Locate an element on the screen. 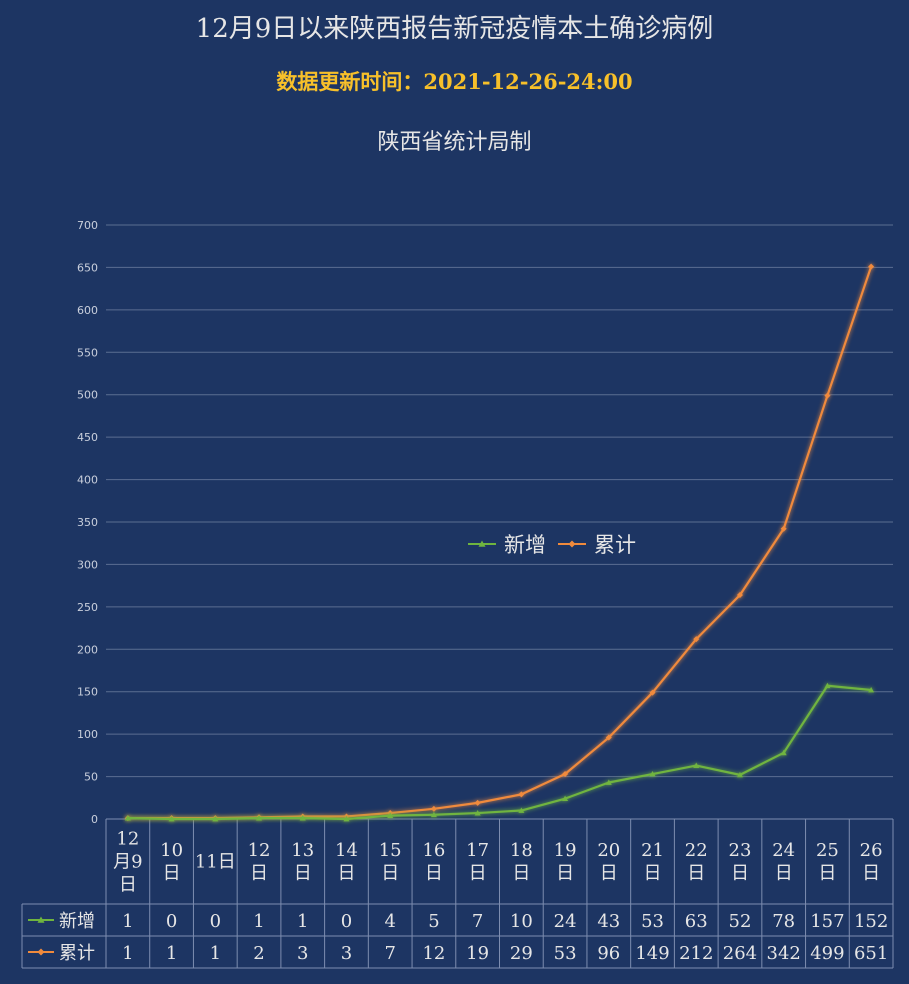 Image resolution: width=909 pixels, height=984 pixels. x-tick-label: 21 日 is located at coordinates (652, 862).